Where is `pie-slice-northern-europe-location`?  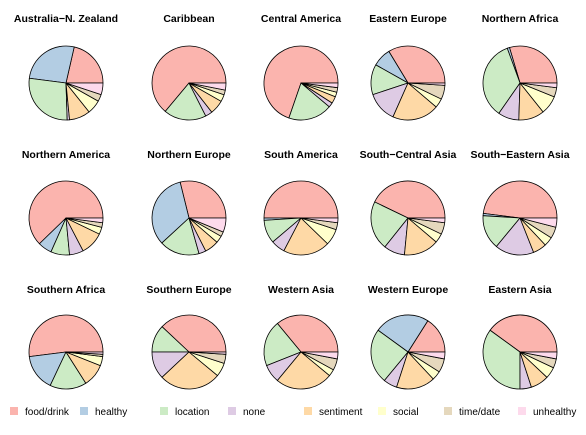 pie-slice-northern-europe-location is located at coordinates (180, 236).